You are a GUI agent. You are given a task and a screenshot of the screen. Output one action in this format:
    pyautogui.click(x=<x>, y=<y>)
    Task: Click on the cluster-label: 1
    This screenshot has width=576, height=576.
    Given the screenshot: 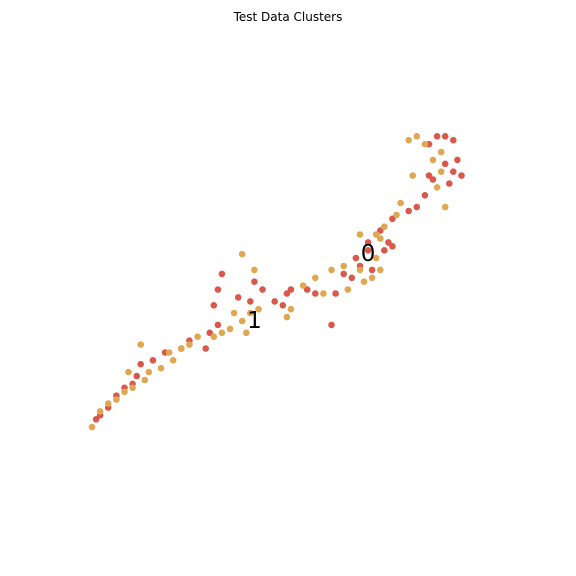 What is the action you would take?
    pyautogui.click(x=254, y=321)
    